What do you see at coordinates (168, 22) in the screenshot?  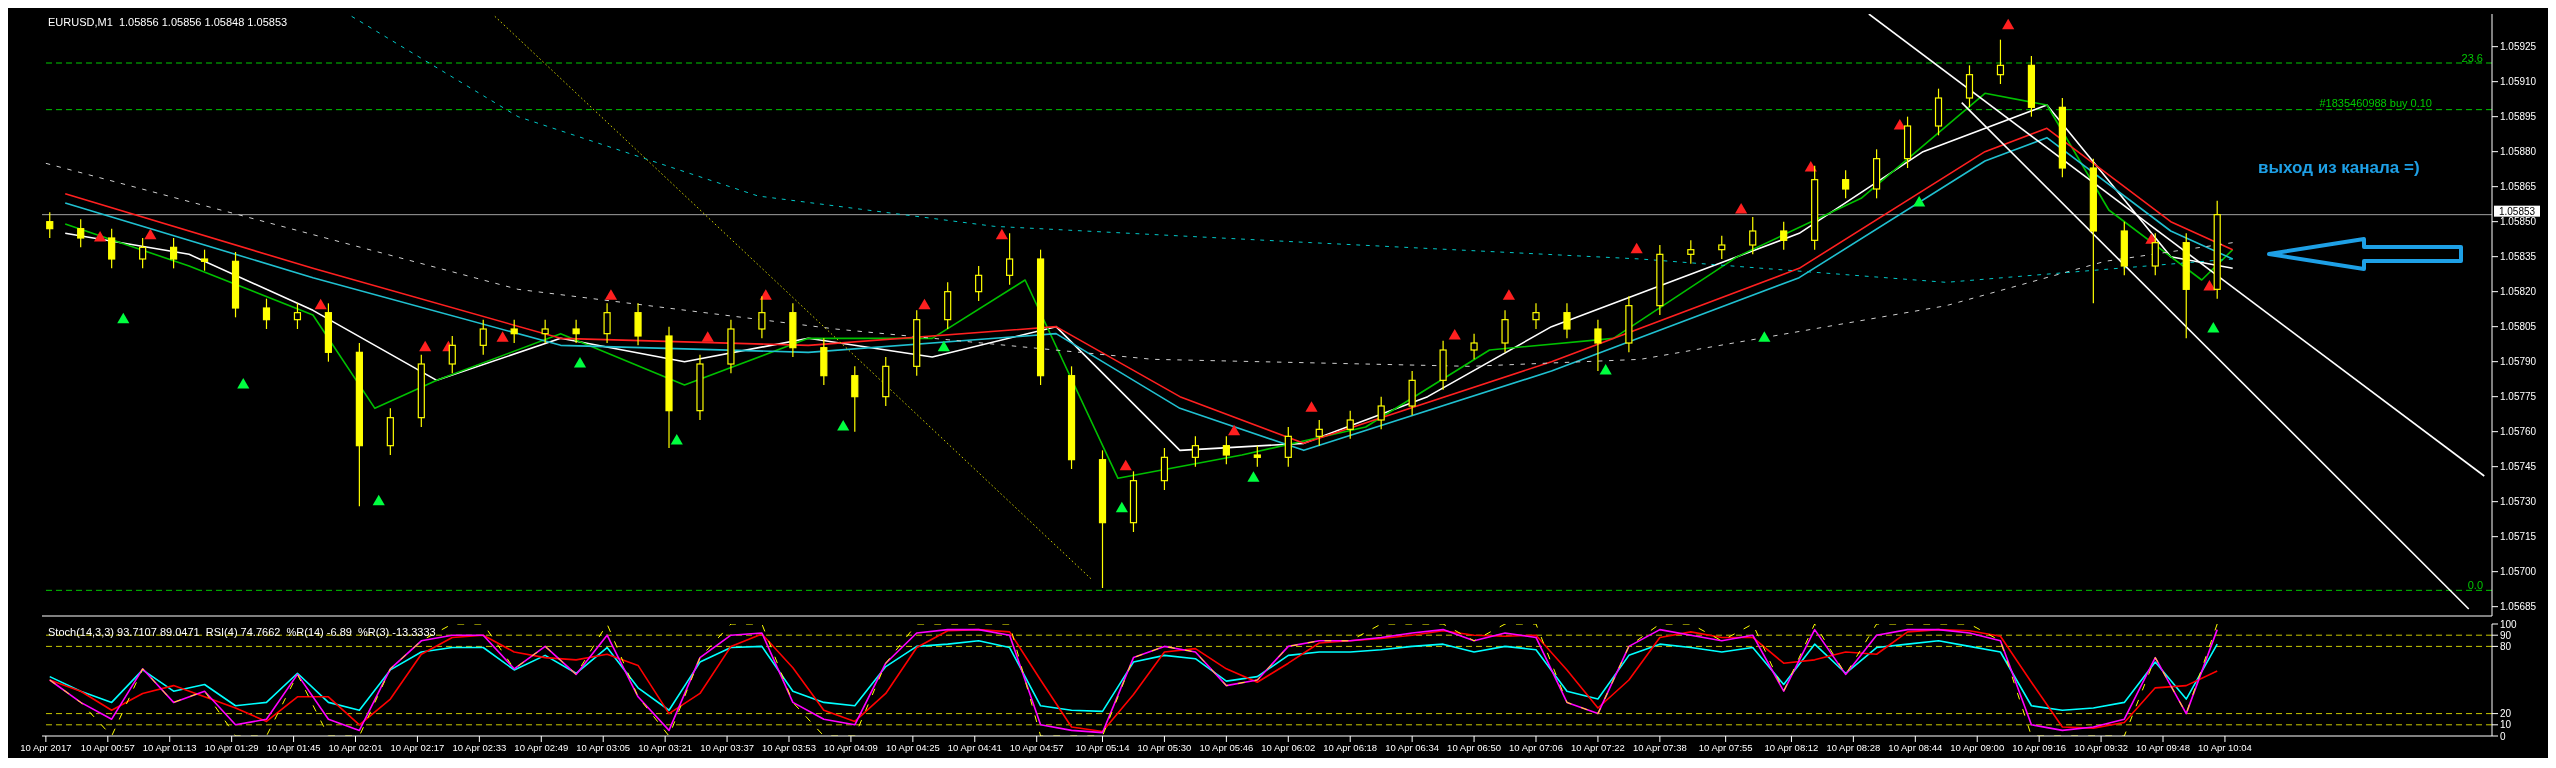 I see `chart-title: EURUSD,M1 1.05856 1.05856 1.05848 1.05853` at bounding box center [168, 22].